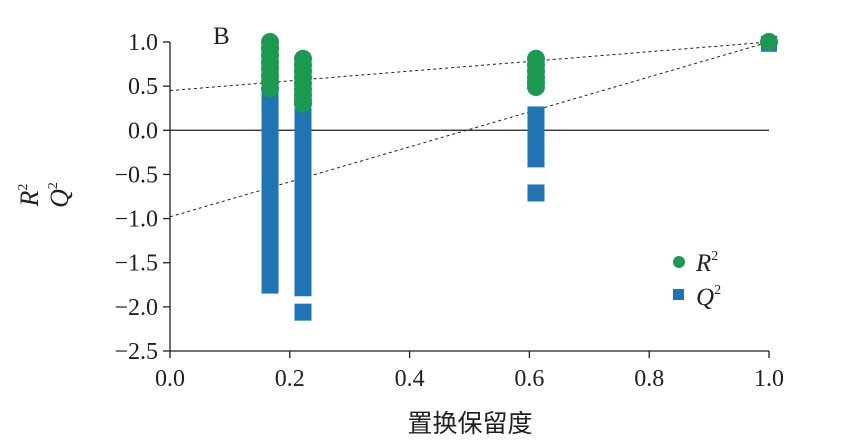 The image size is (857, 443). Describe the element at coordinates (143, 43) in the screenshot. I see `y-tick-label: 1.0` at that location.